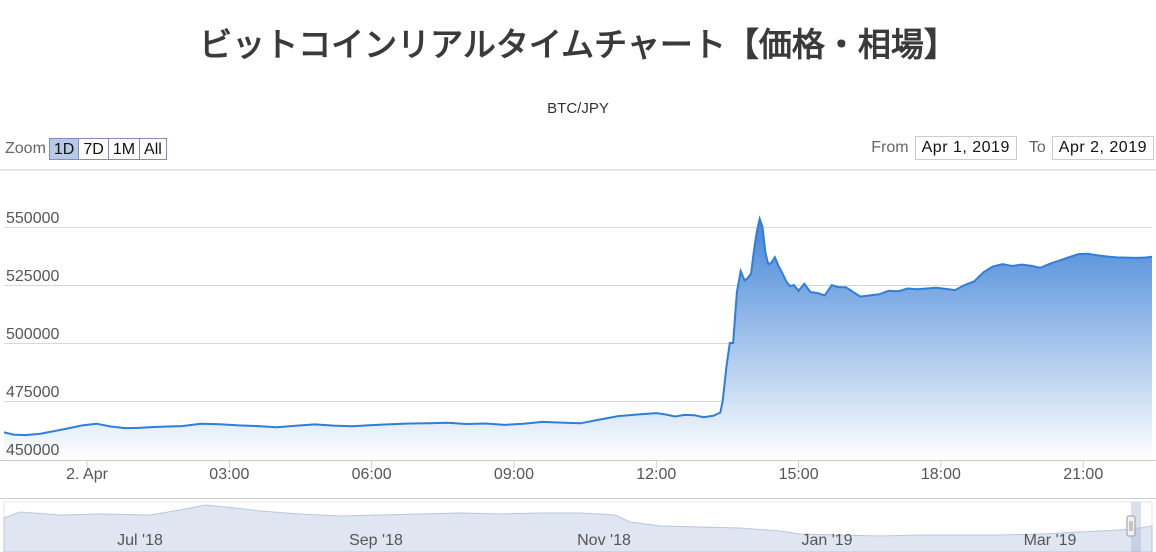 This screenshot has width=1156, height=552. Describe the element at coordinates (578, 44) in the screenshot. I see `page-title: ビットコインリアルタイムチャート【価格・相場】` at that location.